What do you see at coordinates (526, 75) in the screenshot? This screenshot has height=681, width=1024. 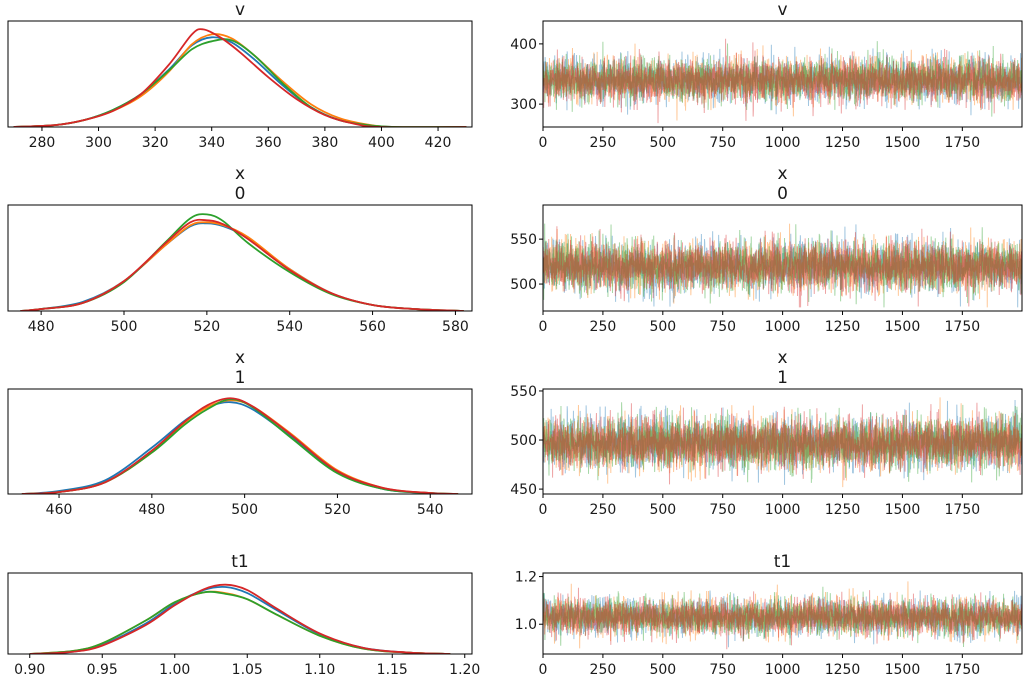 I see `y-axis: 300 400` at bounding box center [526, 75].